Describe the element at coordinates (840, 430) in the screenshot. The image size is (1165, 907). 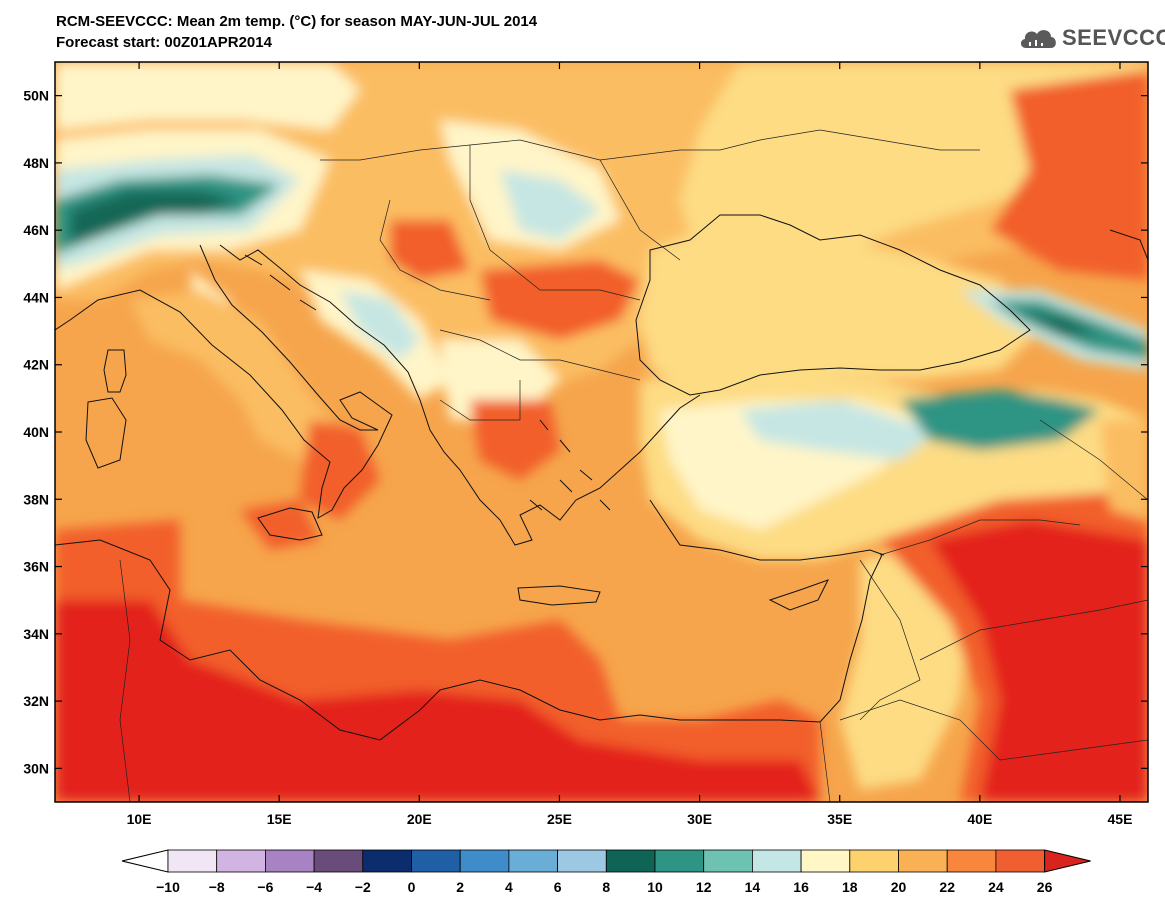
I see `anatolia-cold` at that location.